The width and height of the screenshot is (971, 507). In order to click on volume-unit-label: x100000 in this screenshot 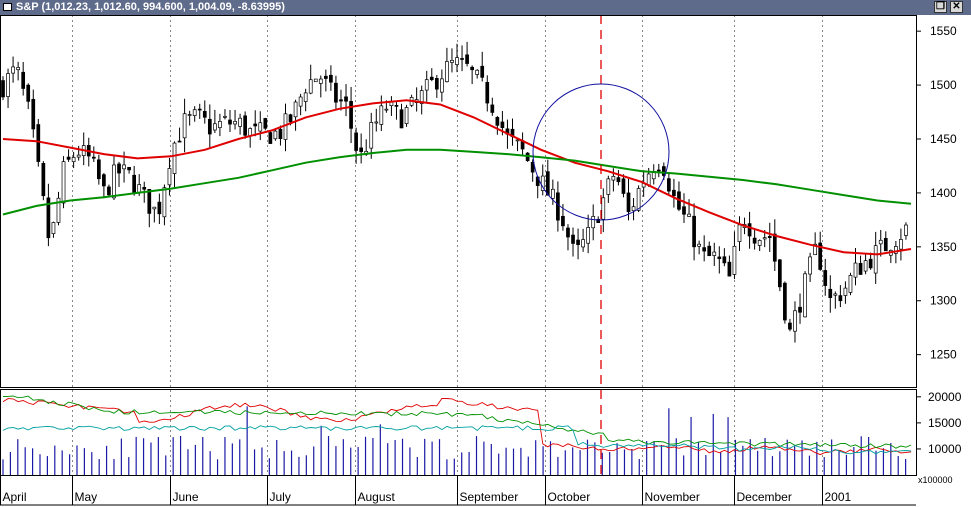, I will do `click(935, 480)`.